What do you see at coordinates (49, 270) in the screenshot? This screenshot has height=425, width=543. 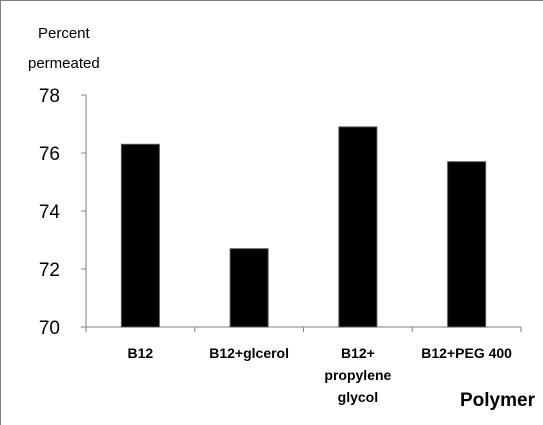 I see `y-tick-label: 72` at bounding box center [49, 270].